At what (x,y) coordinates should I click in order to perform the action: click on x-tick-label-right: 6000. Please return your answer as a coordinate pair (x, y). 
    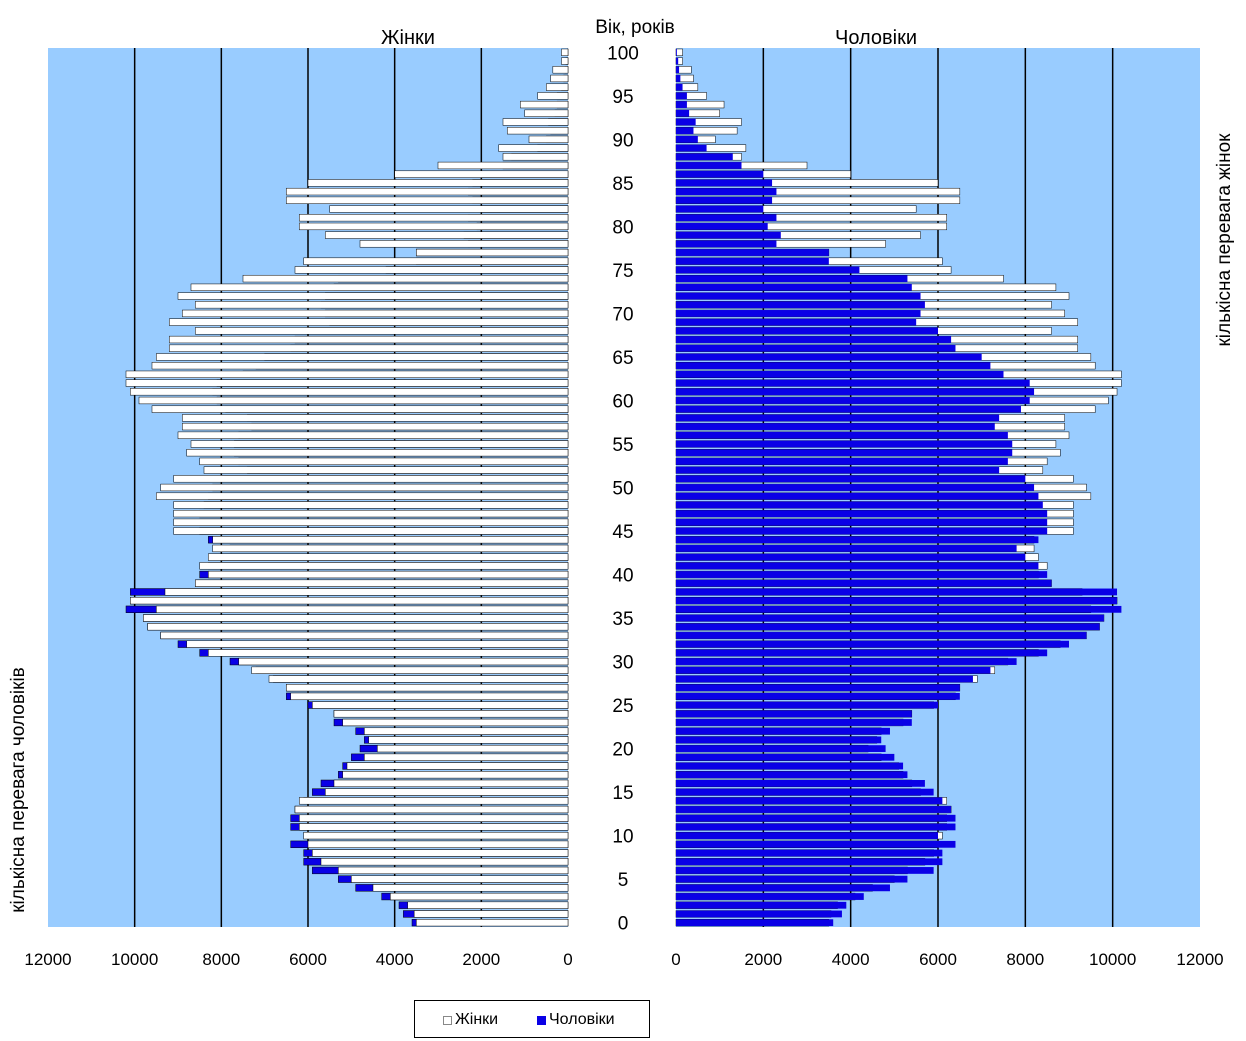
    Looking at the image, I should click on (938, 959).